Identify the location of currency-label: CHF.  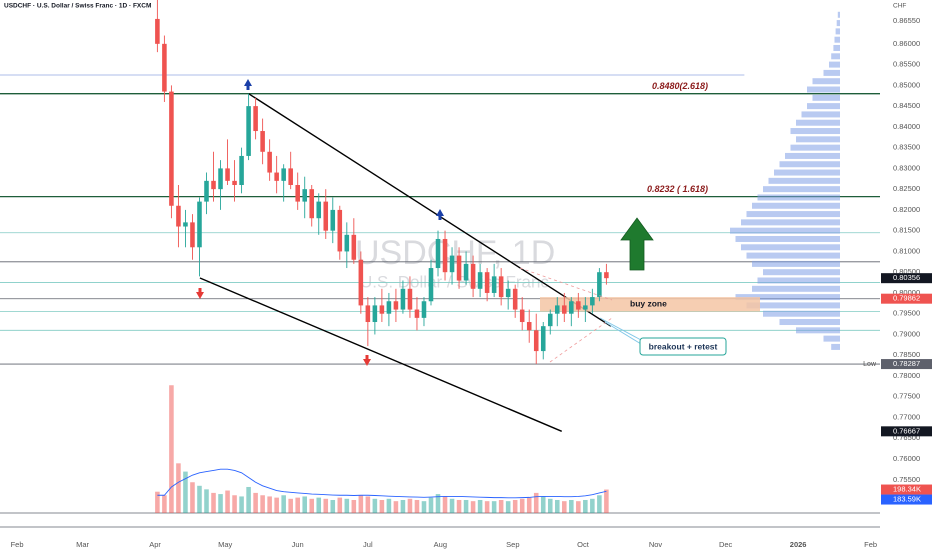
(899, 6).